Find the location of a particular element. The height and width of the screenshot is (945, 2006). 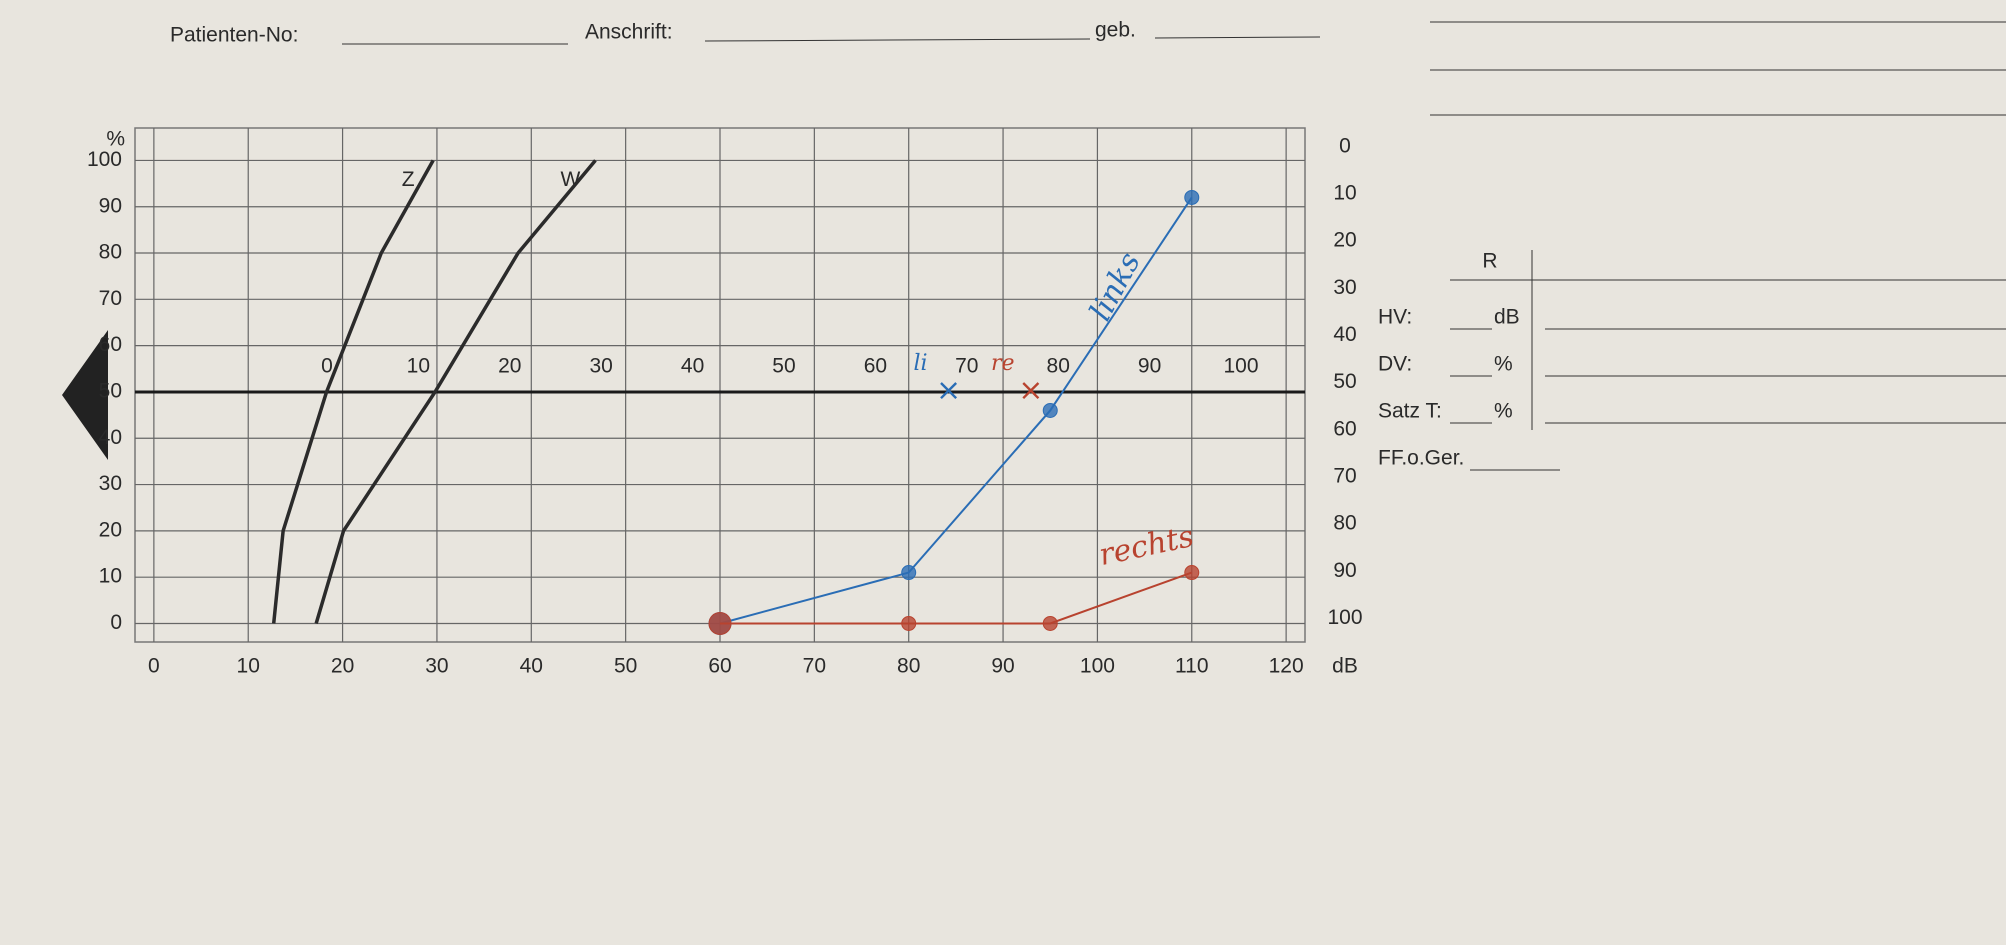

side-unit: dB is located at coordinates (1507, 317).